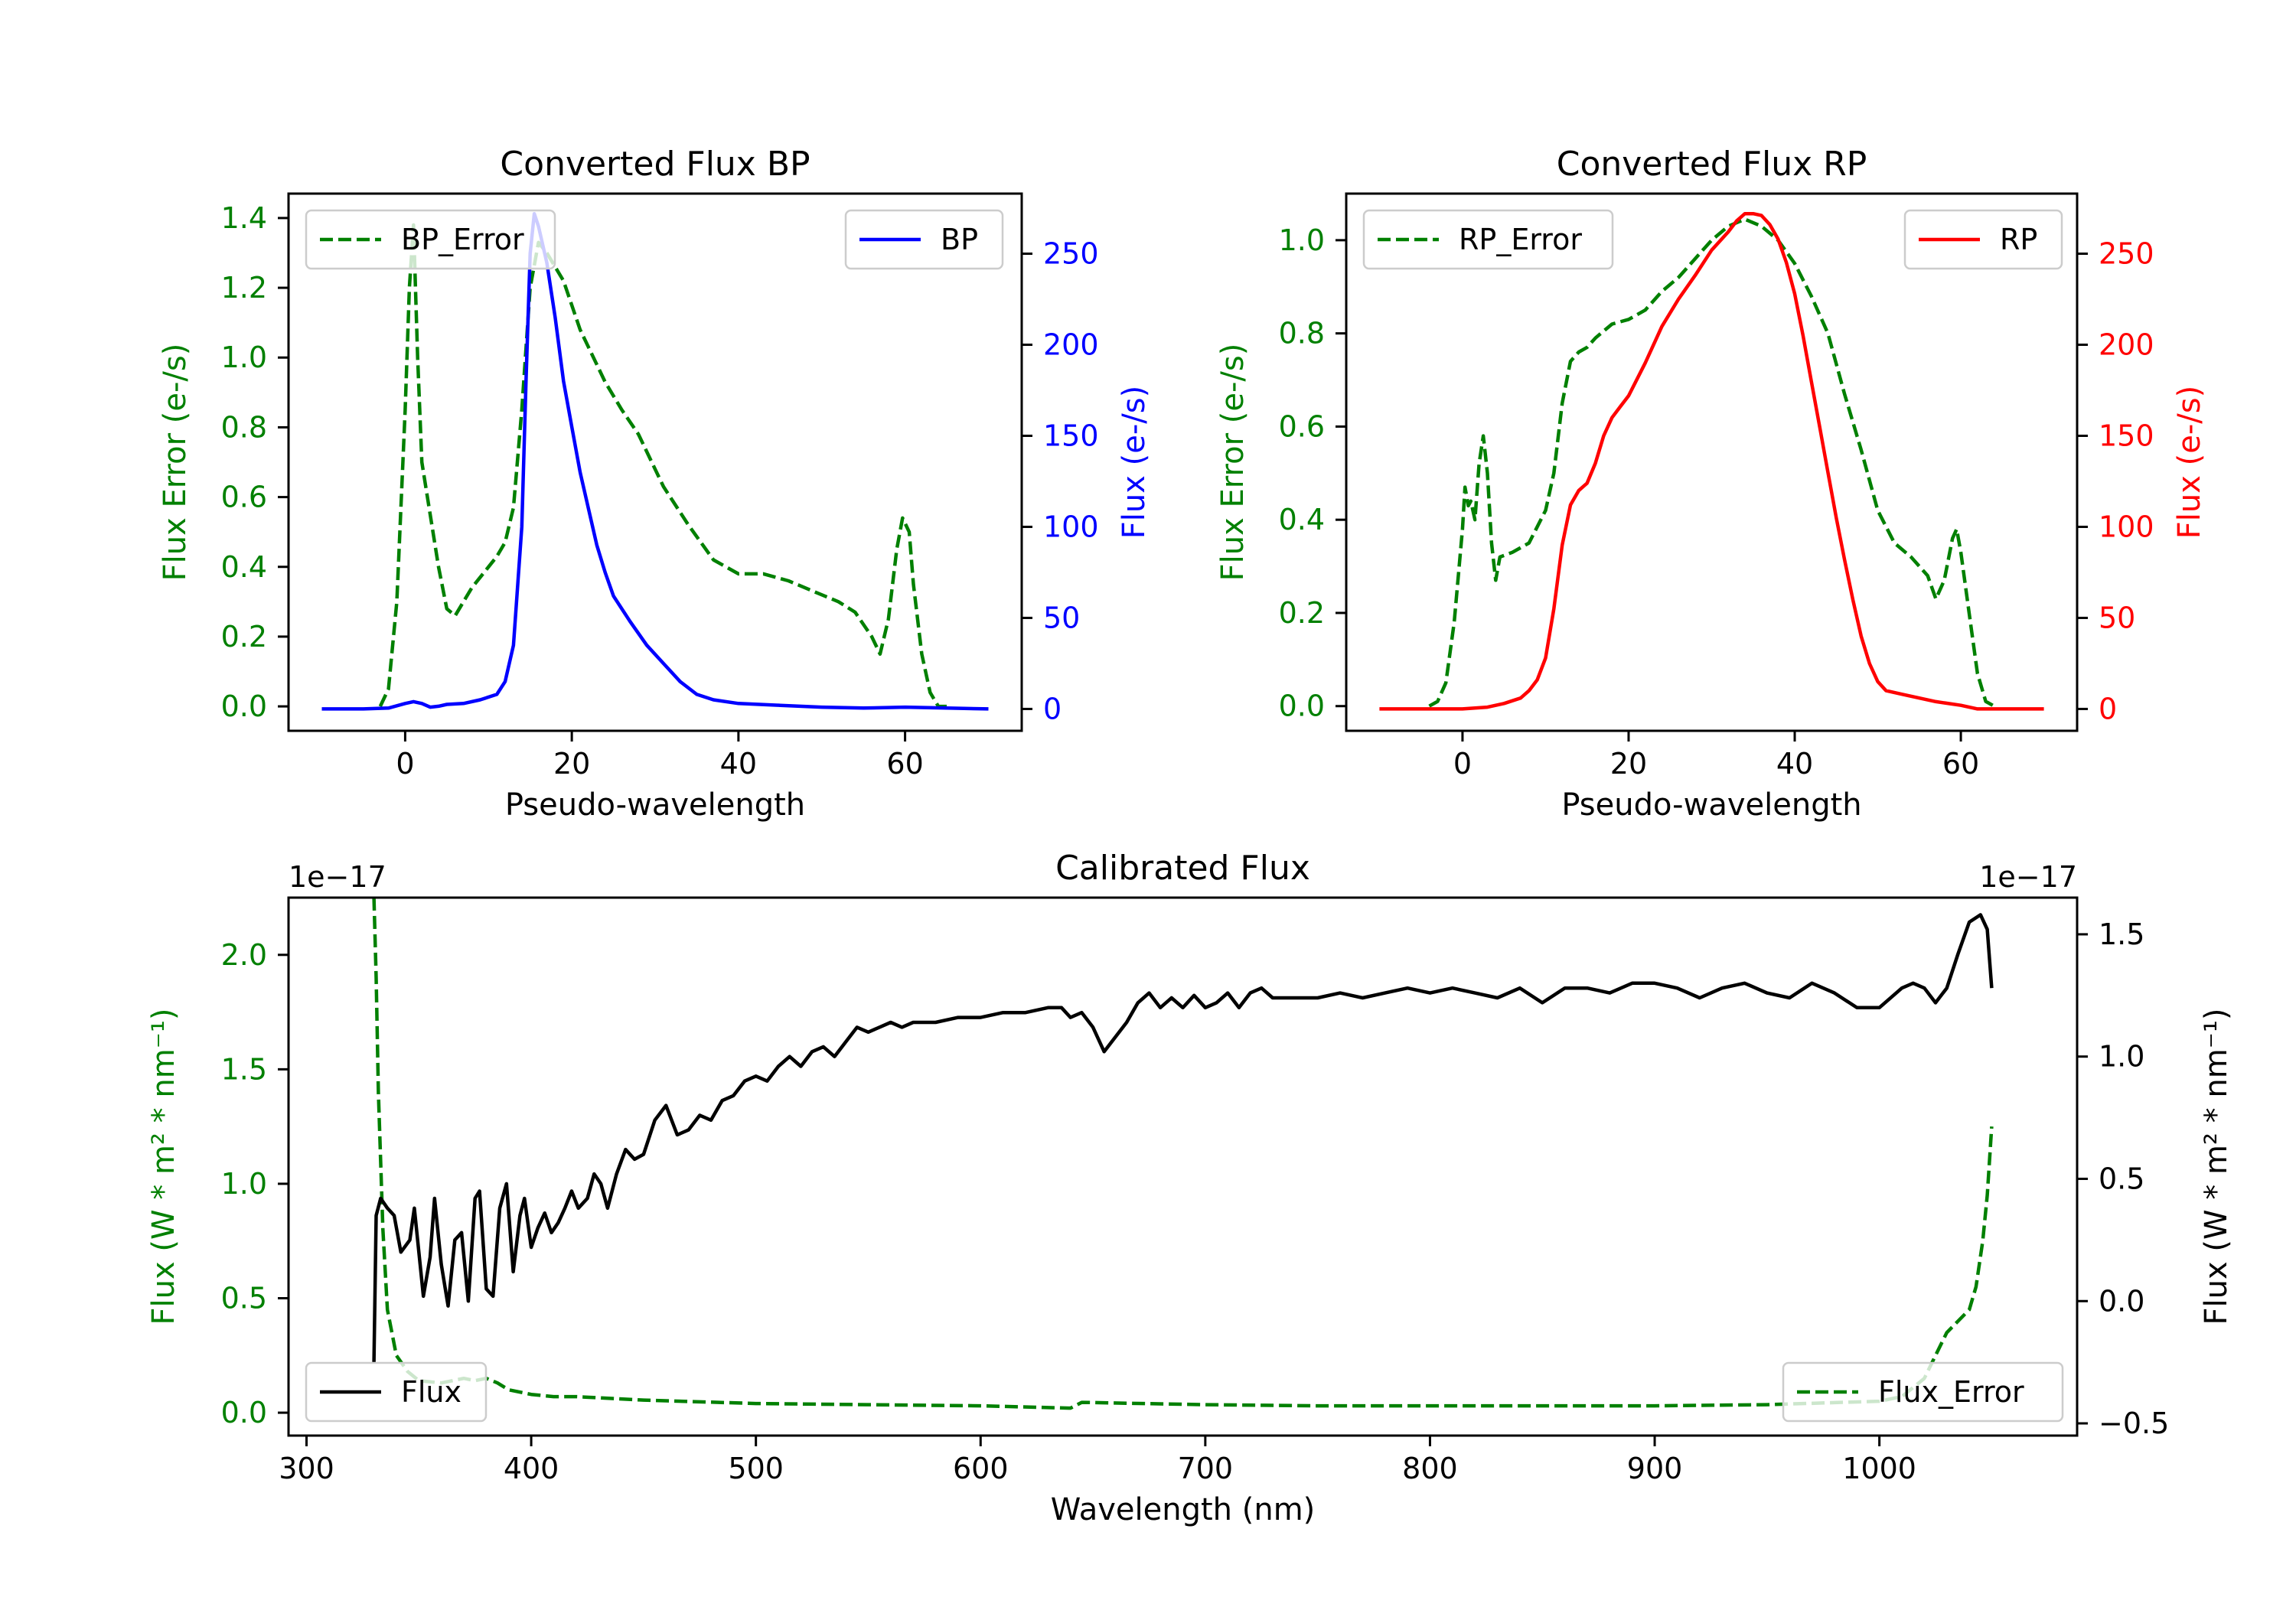 The image size is (2296, 1607). Describe the element at coordinates (244, 218) in the screenshot. I see `y-left-tick-label: 1.4` at that location.